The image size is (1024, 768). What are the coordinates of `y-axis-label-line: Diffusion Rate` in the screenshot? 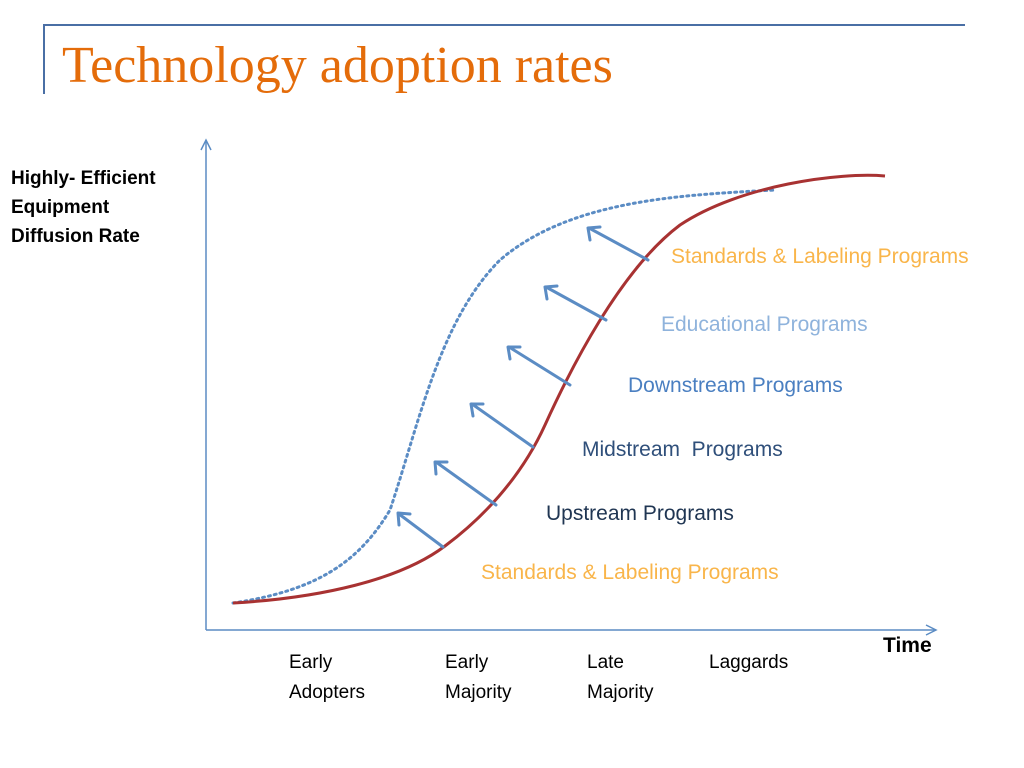 It's located at (75, 236).